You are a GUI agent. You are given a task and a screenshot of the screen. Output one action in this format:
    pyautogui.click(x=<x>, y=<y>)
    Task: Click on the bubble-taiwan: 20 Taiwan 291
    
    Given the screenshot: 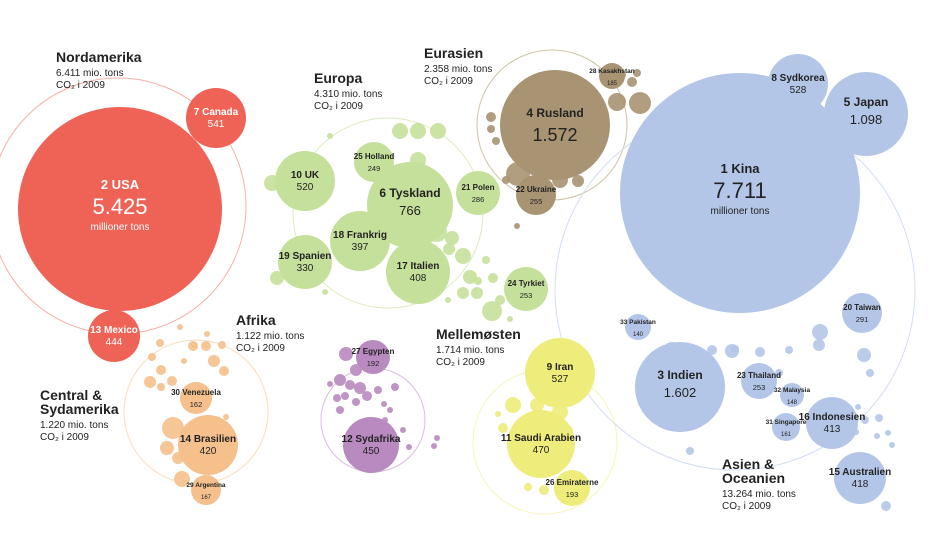 What is the action you would take?
    pyautogui.click(x=862, y=313)
    